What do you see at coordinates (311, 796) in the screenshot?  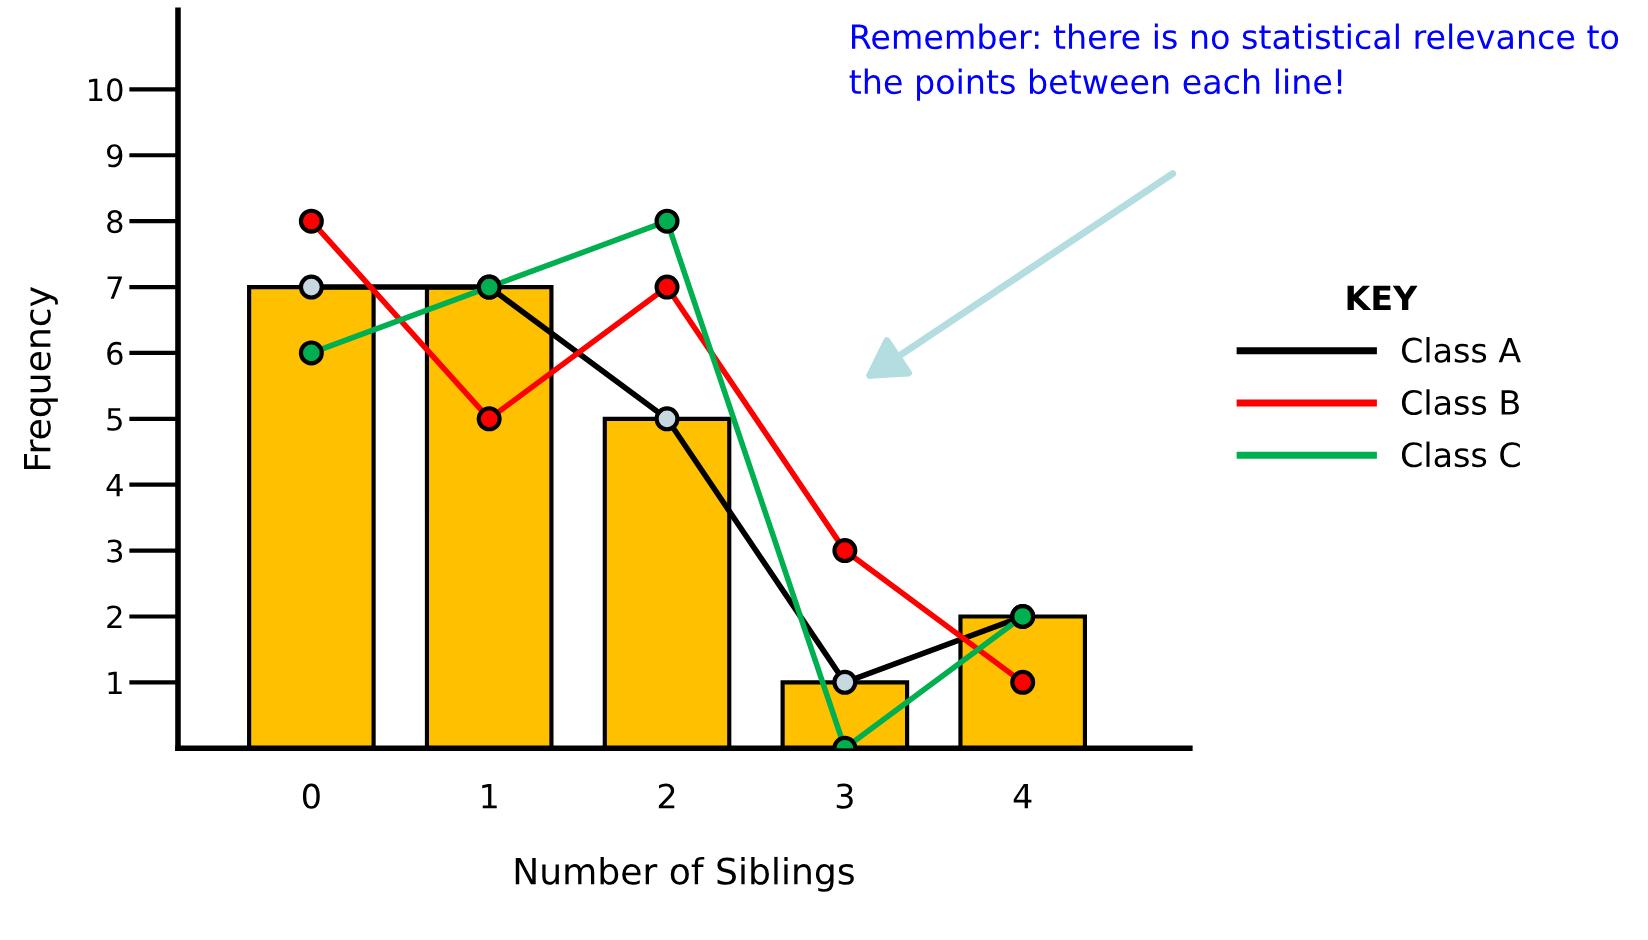 I see `x-tick-label: 0` at bounding box center [311, 796].